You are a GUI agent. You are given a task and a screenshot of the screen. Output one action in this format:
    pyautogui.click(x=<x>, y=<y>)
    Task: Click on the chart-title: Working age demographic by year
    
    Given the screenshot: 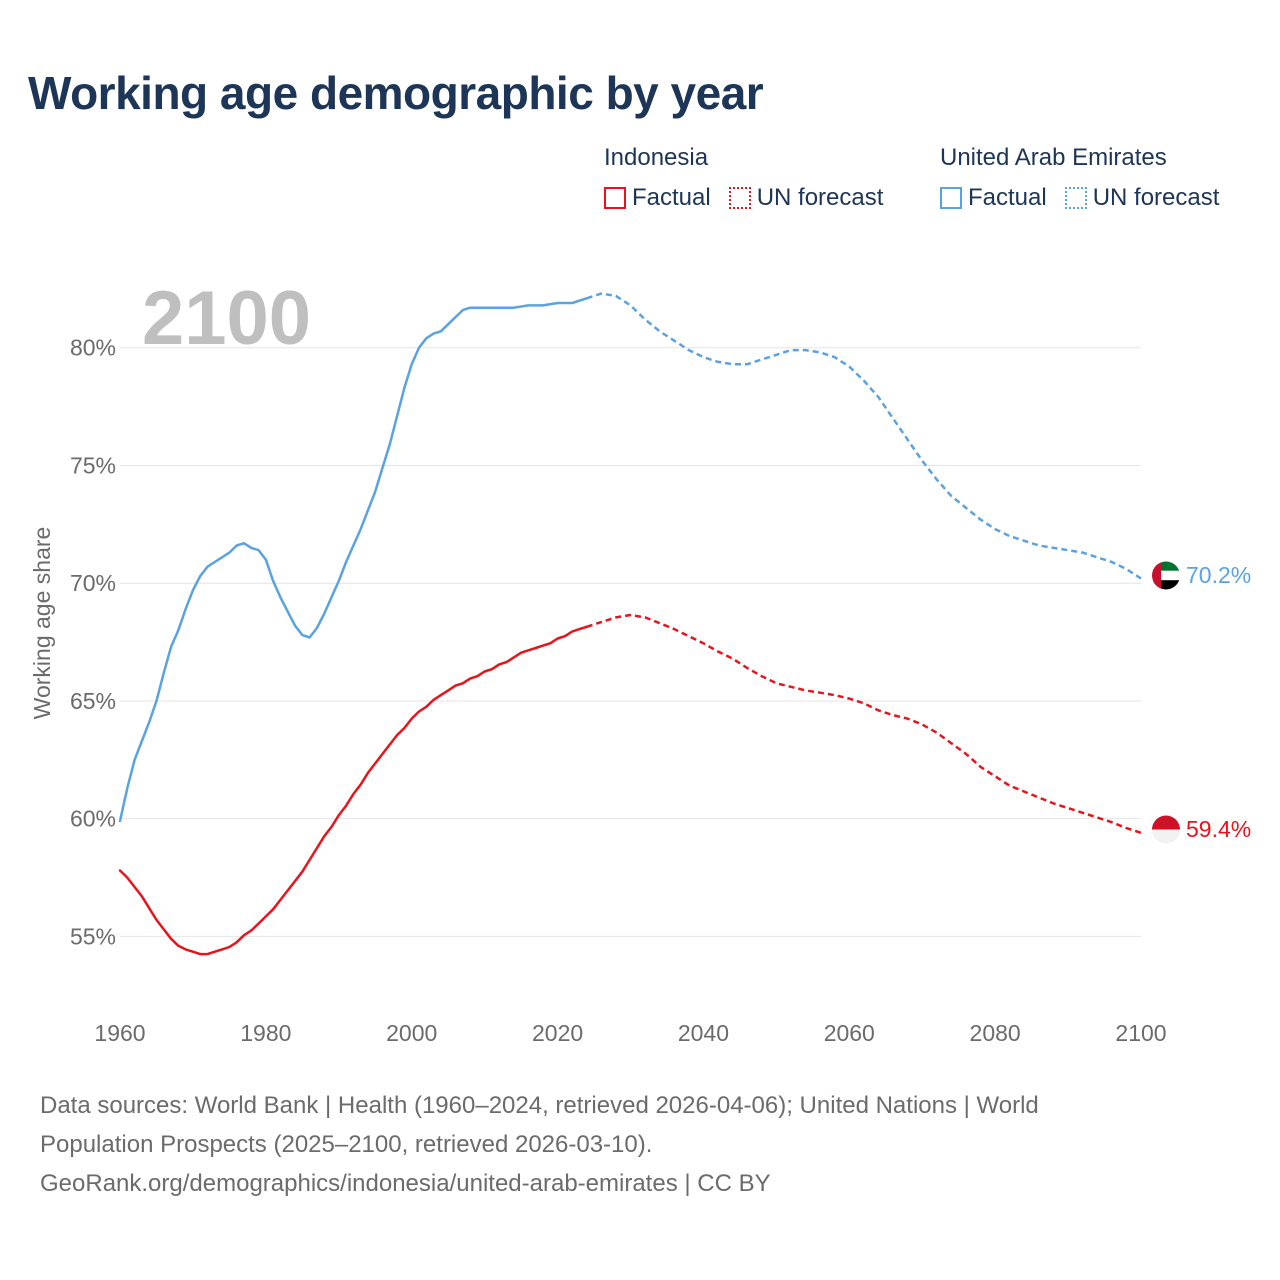 What is the action you would take?
    pyautogui.click(x=396, y=93)
    